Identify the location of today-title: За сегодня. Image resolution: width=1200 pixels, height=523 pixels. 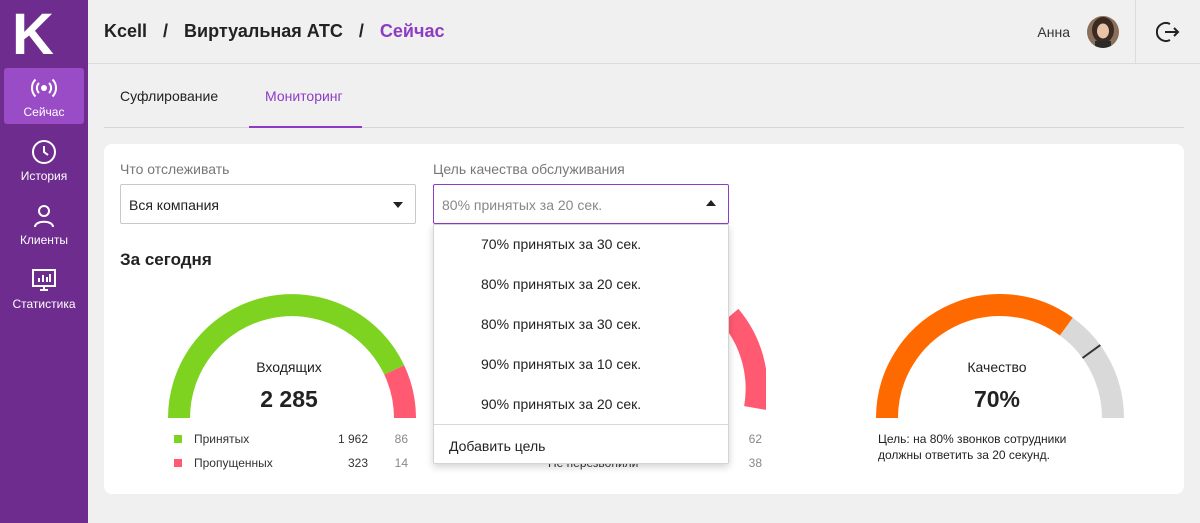
(166, 259).